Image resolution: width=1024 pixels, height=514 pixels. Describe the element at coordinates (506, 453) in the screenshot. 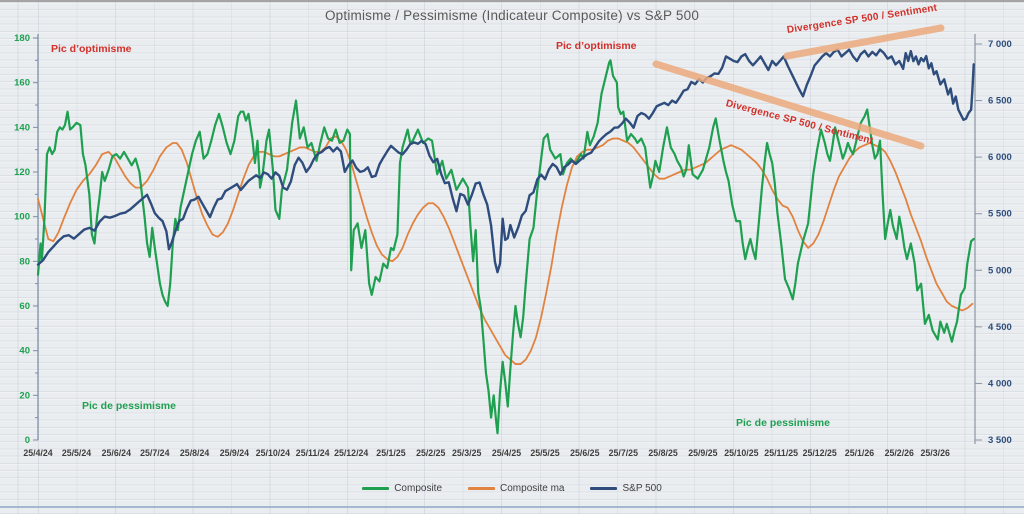

I see `x-axis-label: 25/4/25` at that location.